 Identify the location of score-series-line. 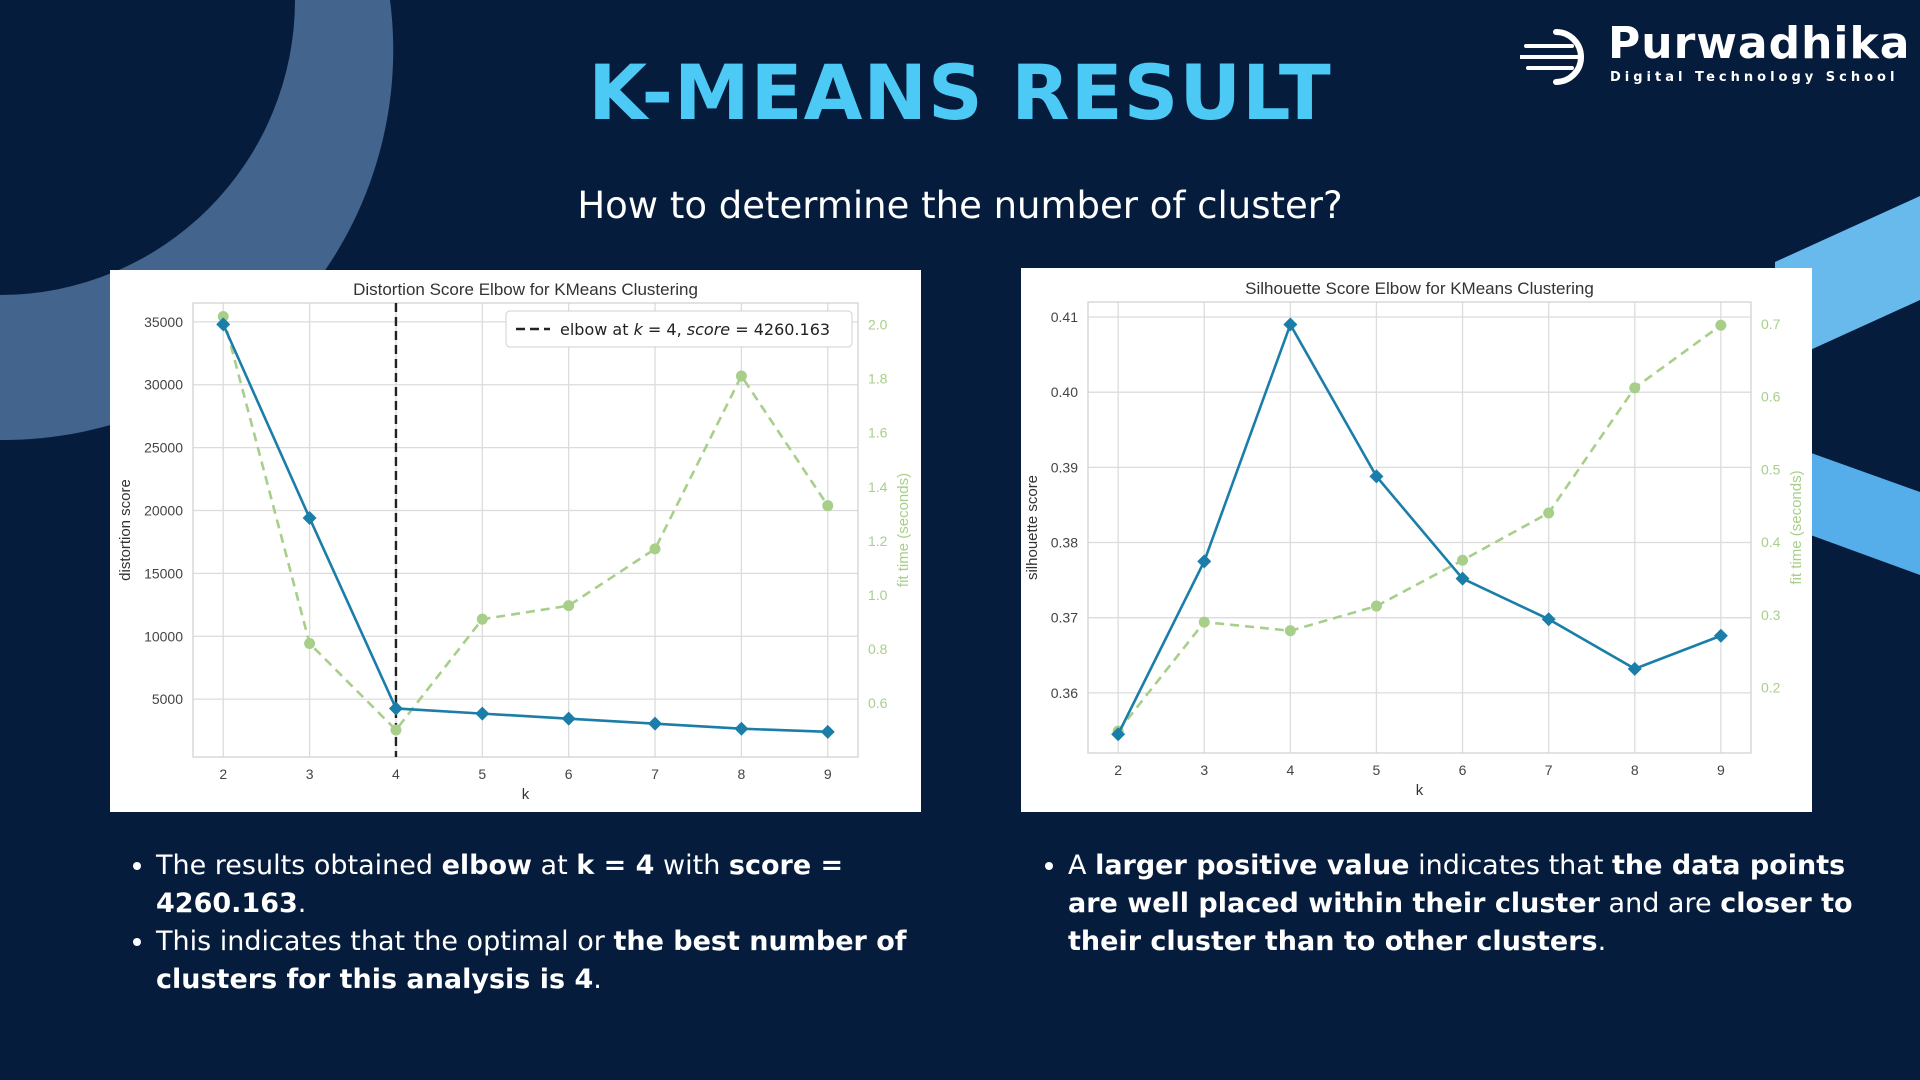
(1419, 528).